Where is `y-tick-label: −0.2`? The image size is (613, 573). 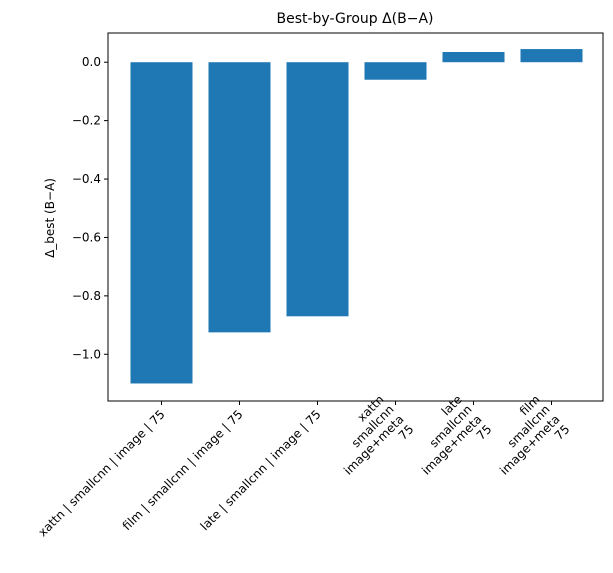 y-tick-label: −0.2 is located at coordinates (86, 121).